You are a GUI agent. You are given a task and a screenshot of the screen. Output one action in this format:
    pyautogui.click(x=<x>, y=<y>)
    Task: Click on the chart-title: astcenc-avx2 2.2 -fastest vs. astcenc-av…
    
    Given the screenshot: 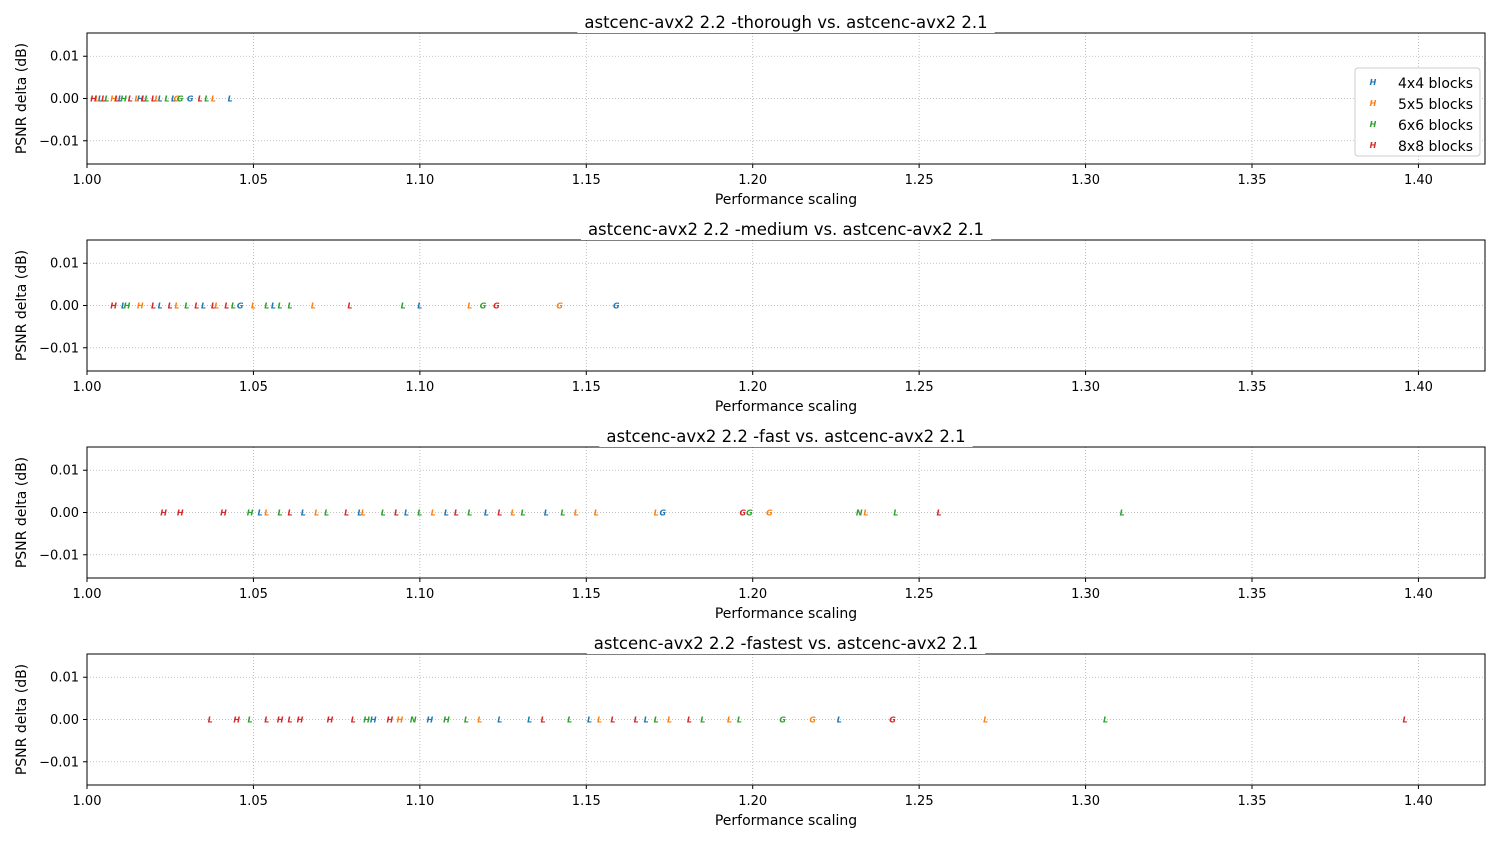 What is the action you would take?
    pyautogui.click(x=786, y=643)
    